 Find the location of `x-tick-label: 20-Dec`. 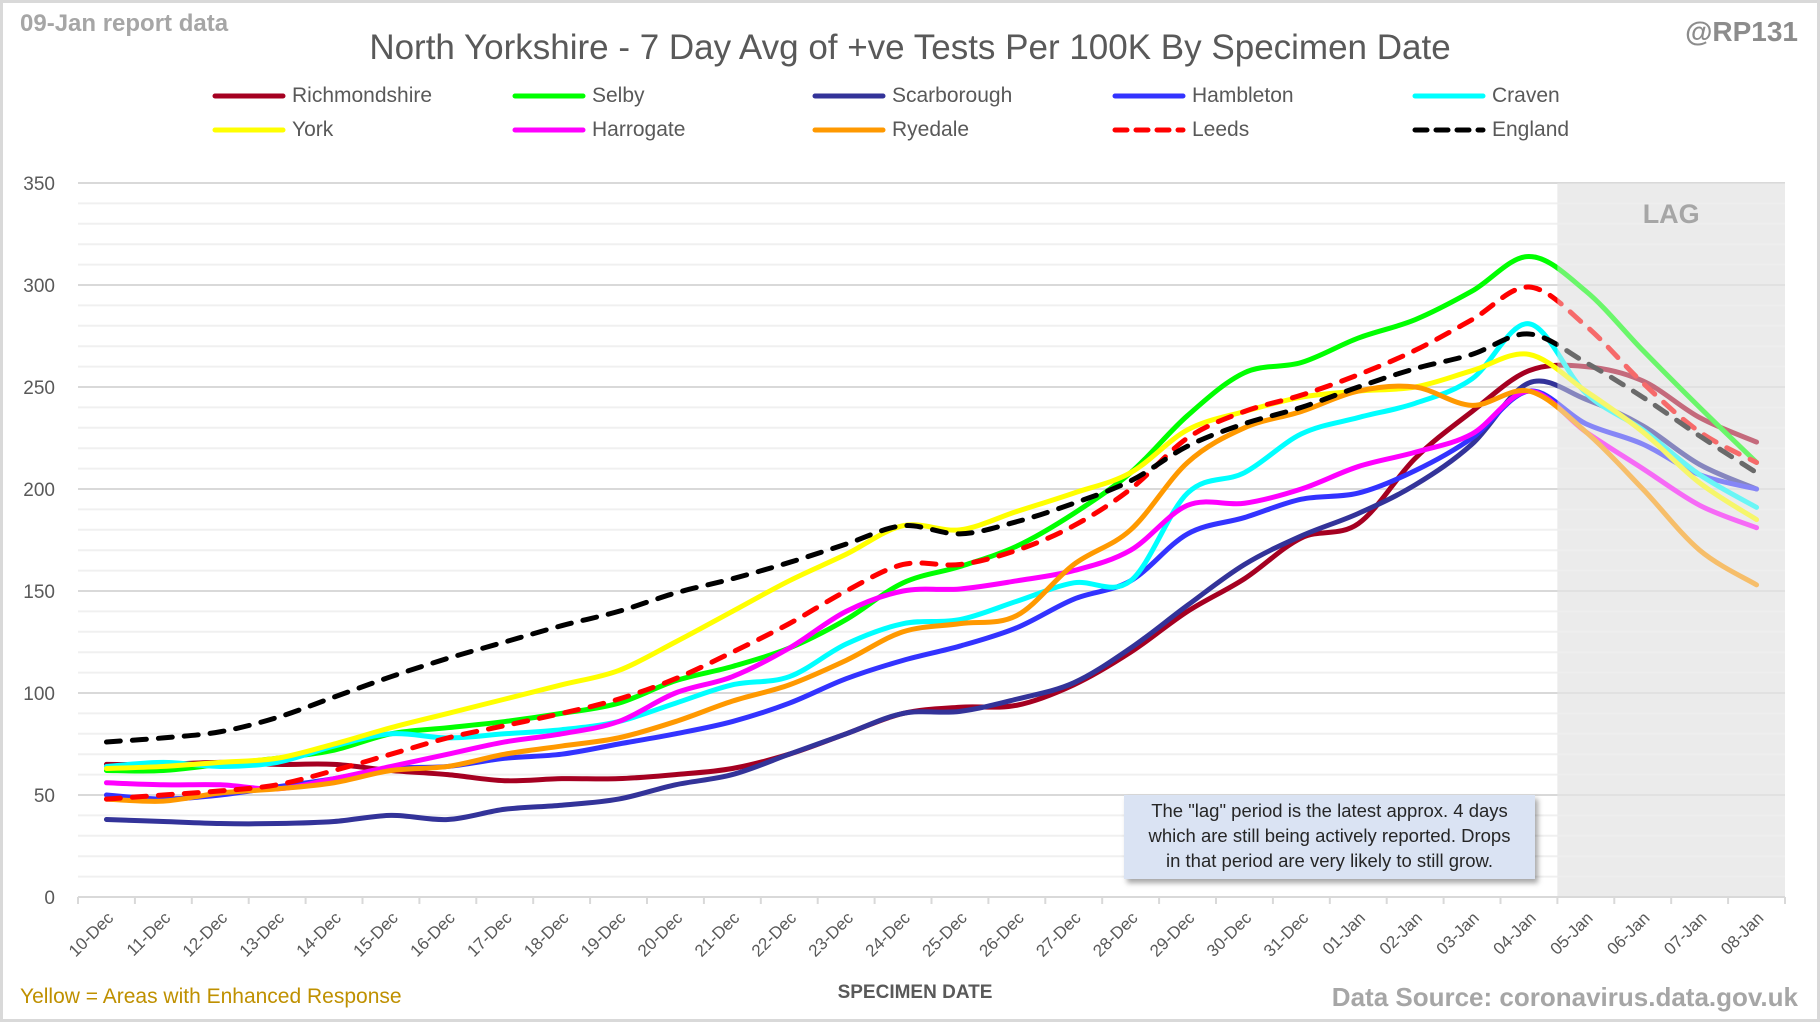

x-tick-label: 20-Dec is located at coordinates (660, 934).